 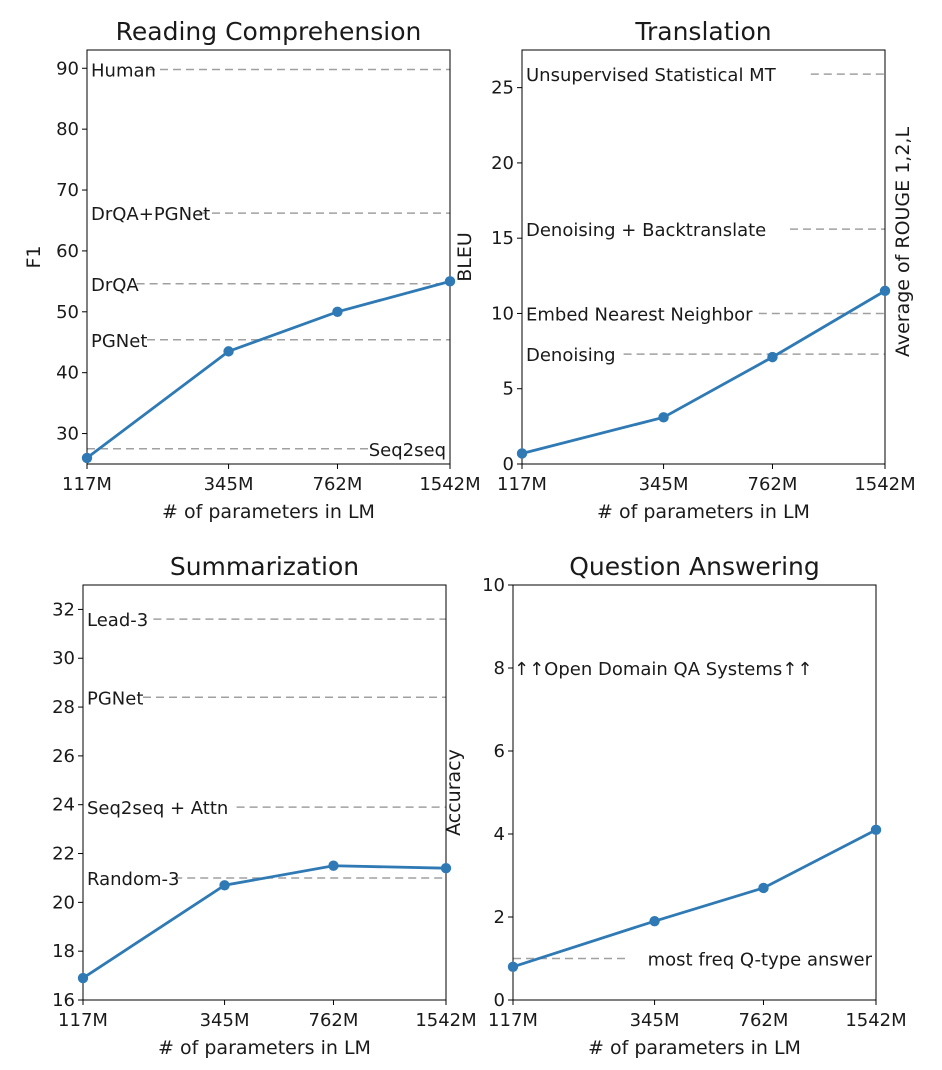 What do you see at coordinates (499, 668) in the screenshot?
I see `qa-ytick-label: 8` at bounding box center [499, 668].